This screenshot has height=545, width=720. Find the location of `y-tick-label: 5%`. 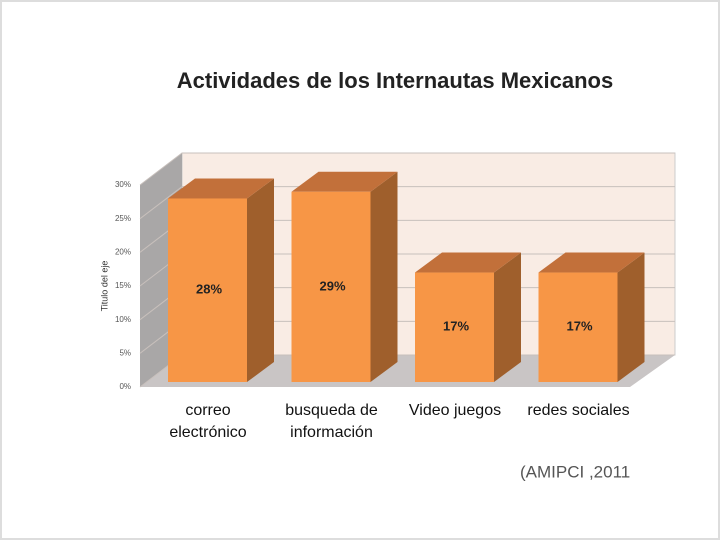

y-tick-label: 5% is located at coordinates (125, 352).